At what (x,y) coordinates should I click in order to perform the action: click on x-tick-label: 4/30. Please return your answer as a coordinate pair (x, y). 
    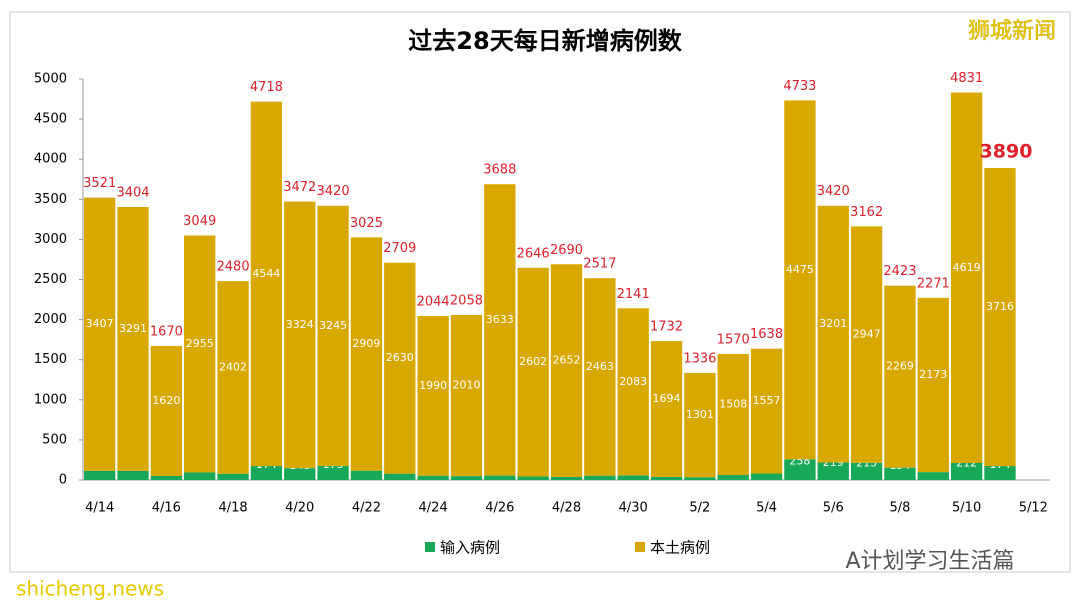
    Looking at the image, I should click on (633, 508).